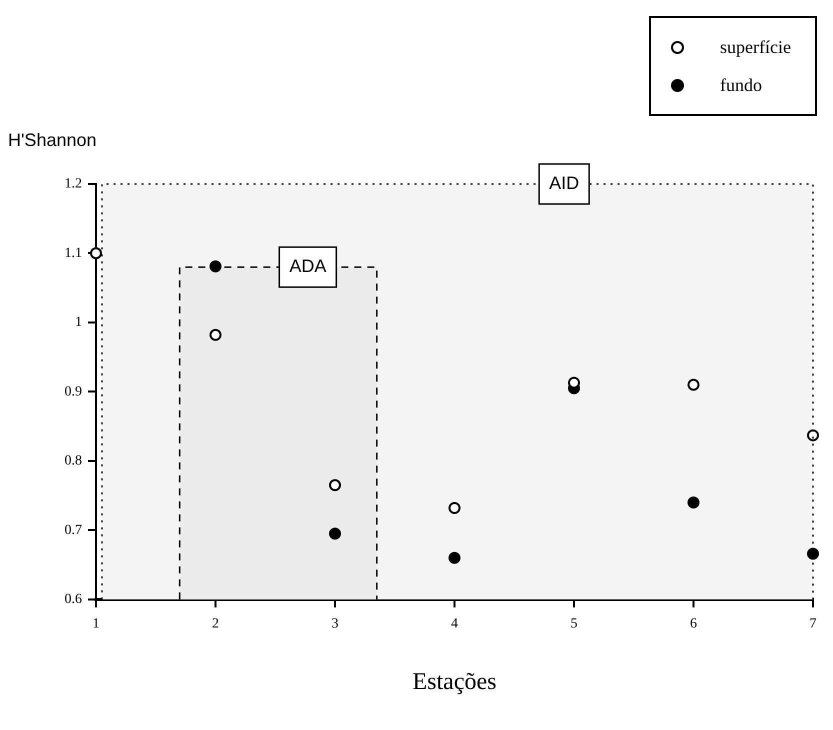 The width and height of the screenshot is (833, 730). What do you see at coordinates (73, 461) in the screenshot?
I see `y-tick-label: 0.8` at bounding box center [73, 461].